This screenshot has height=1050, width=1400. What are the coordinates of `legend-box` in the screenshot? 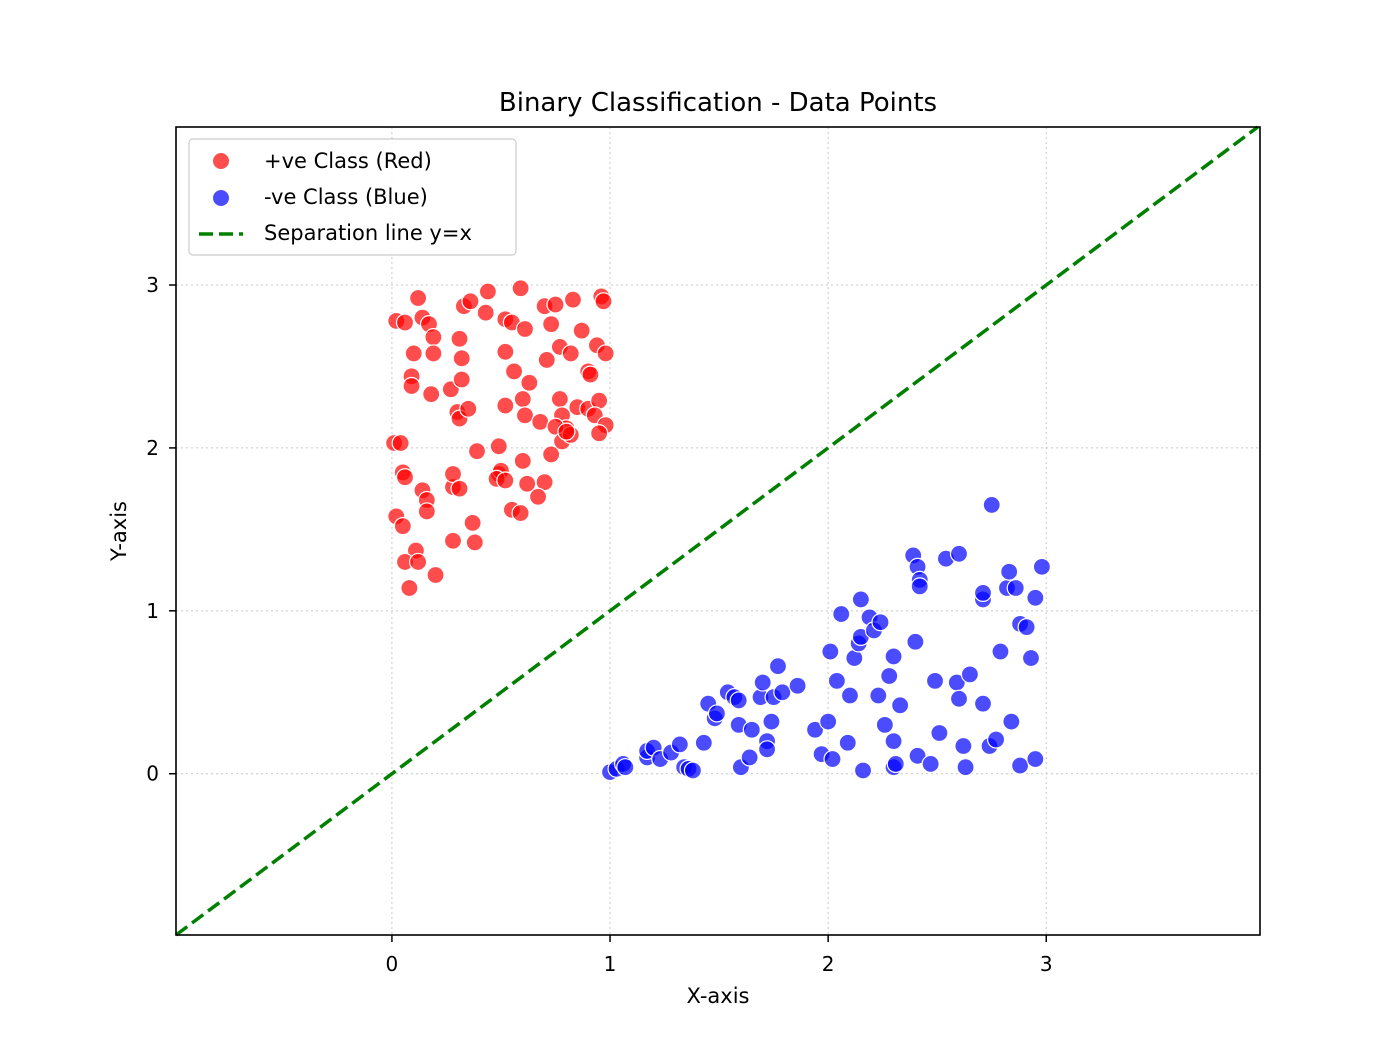 It's located at (352, 197).